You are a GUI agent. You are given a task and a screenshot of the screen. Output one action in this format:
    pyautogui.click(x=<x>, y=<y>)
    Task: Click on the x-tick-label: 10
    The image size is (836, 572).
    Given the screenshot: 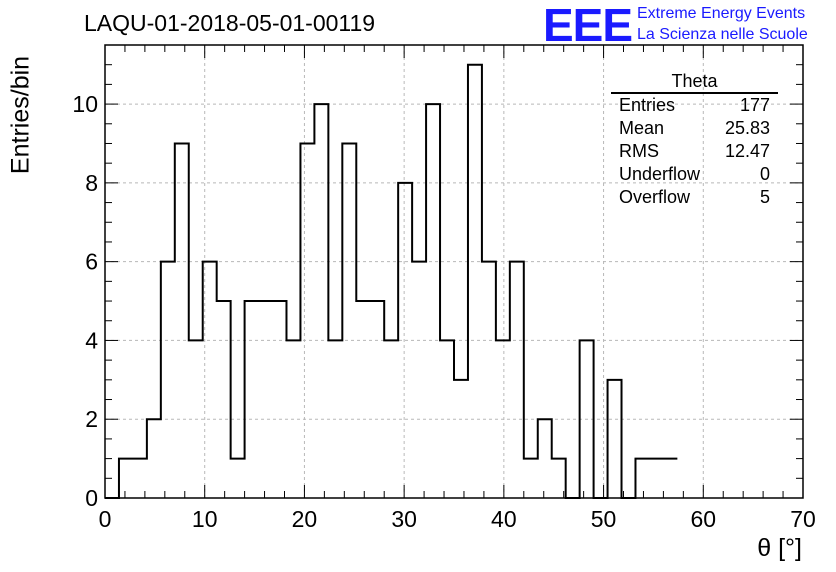 What is the action you would take?
    pyautogui.click(x=205, y=519)
    